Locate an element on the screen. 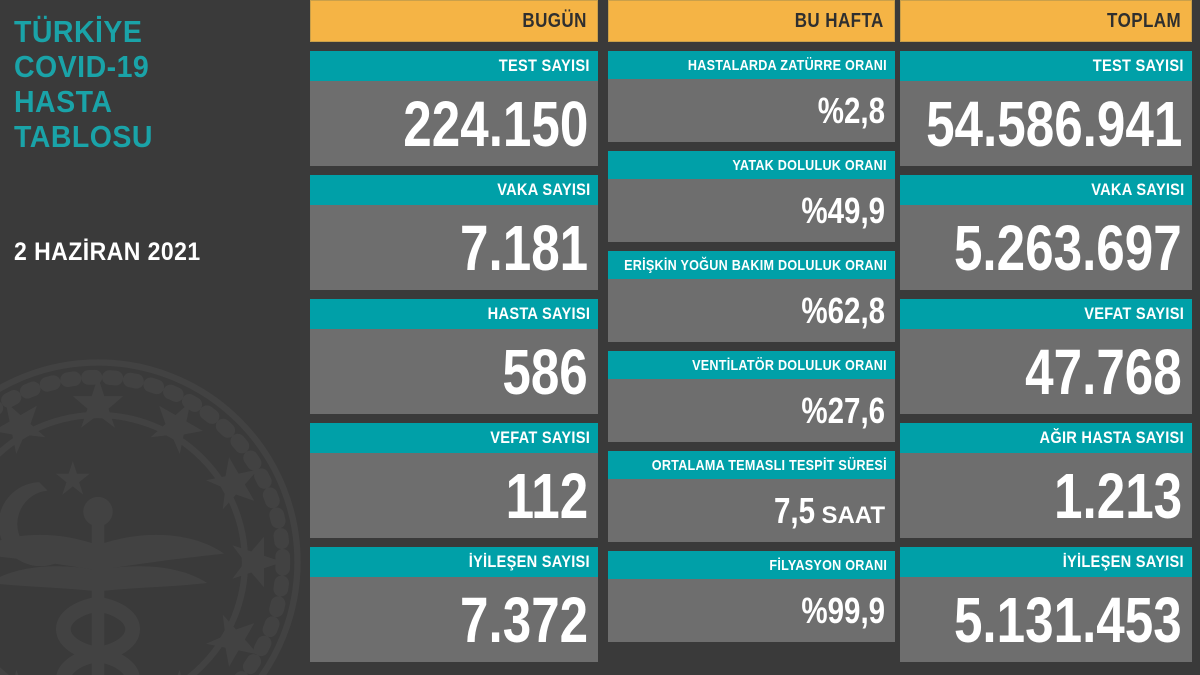 The image size is (1200, 675). stat-label: HASTALARDA ZATÜRRE ORANI is located at coordinates (787, 65).